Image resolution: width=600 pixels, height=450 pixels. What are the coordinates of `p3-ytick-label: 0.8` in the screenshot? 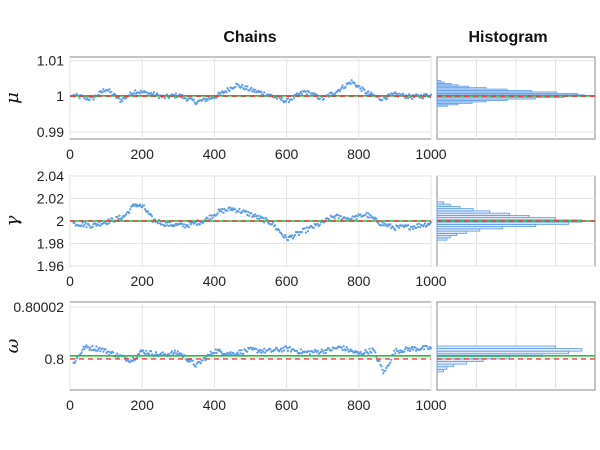 It's located at (55, 359).